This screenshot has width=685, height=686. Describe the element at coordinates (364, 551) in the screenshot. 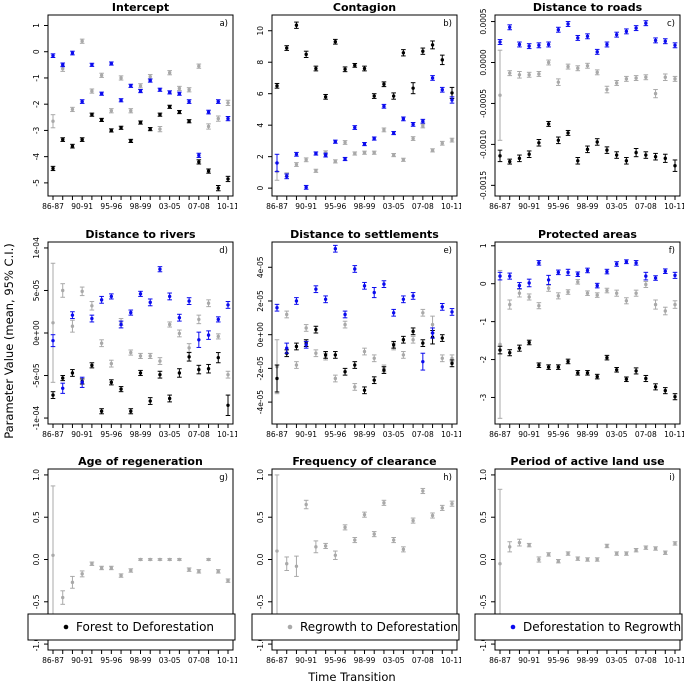

I see `series-regrowth` at that location.